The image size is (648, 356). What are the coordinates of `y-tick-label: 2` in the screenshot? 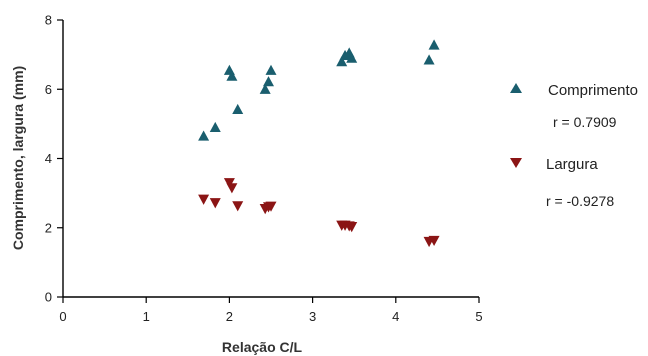 It's located at (48, 227).